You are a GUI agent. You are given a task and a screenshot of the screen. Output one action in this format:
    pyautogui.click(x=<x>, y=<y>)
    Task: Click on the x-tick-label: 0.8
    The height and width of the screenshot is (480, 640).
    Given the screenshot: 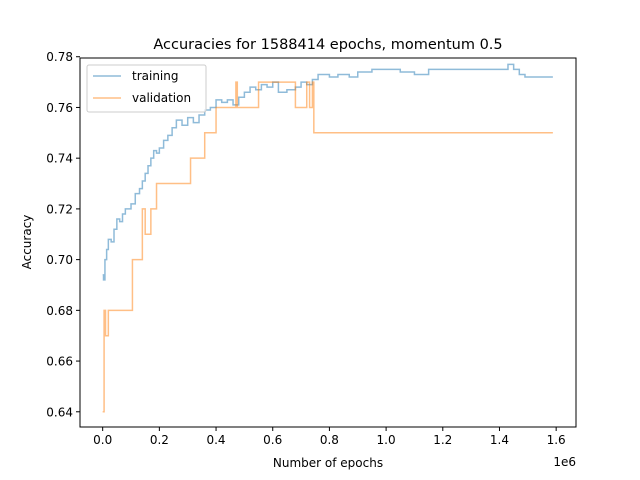 What is the action you would take?
    pyautogui.click(x=329, y=440)
    